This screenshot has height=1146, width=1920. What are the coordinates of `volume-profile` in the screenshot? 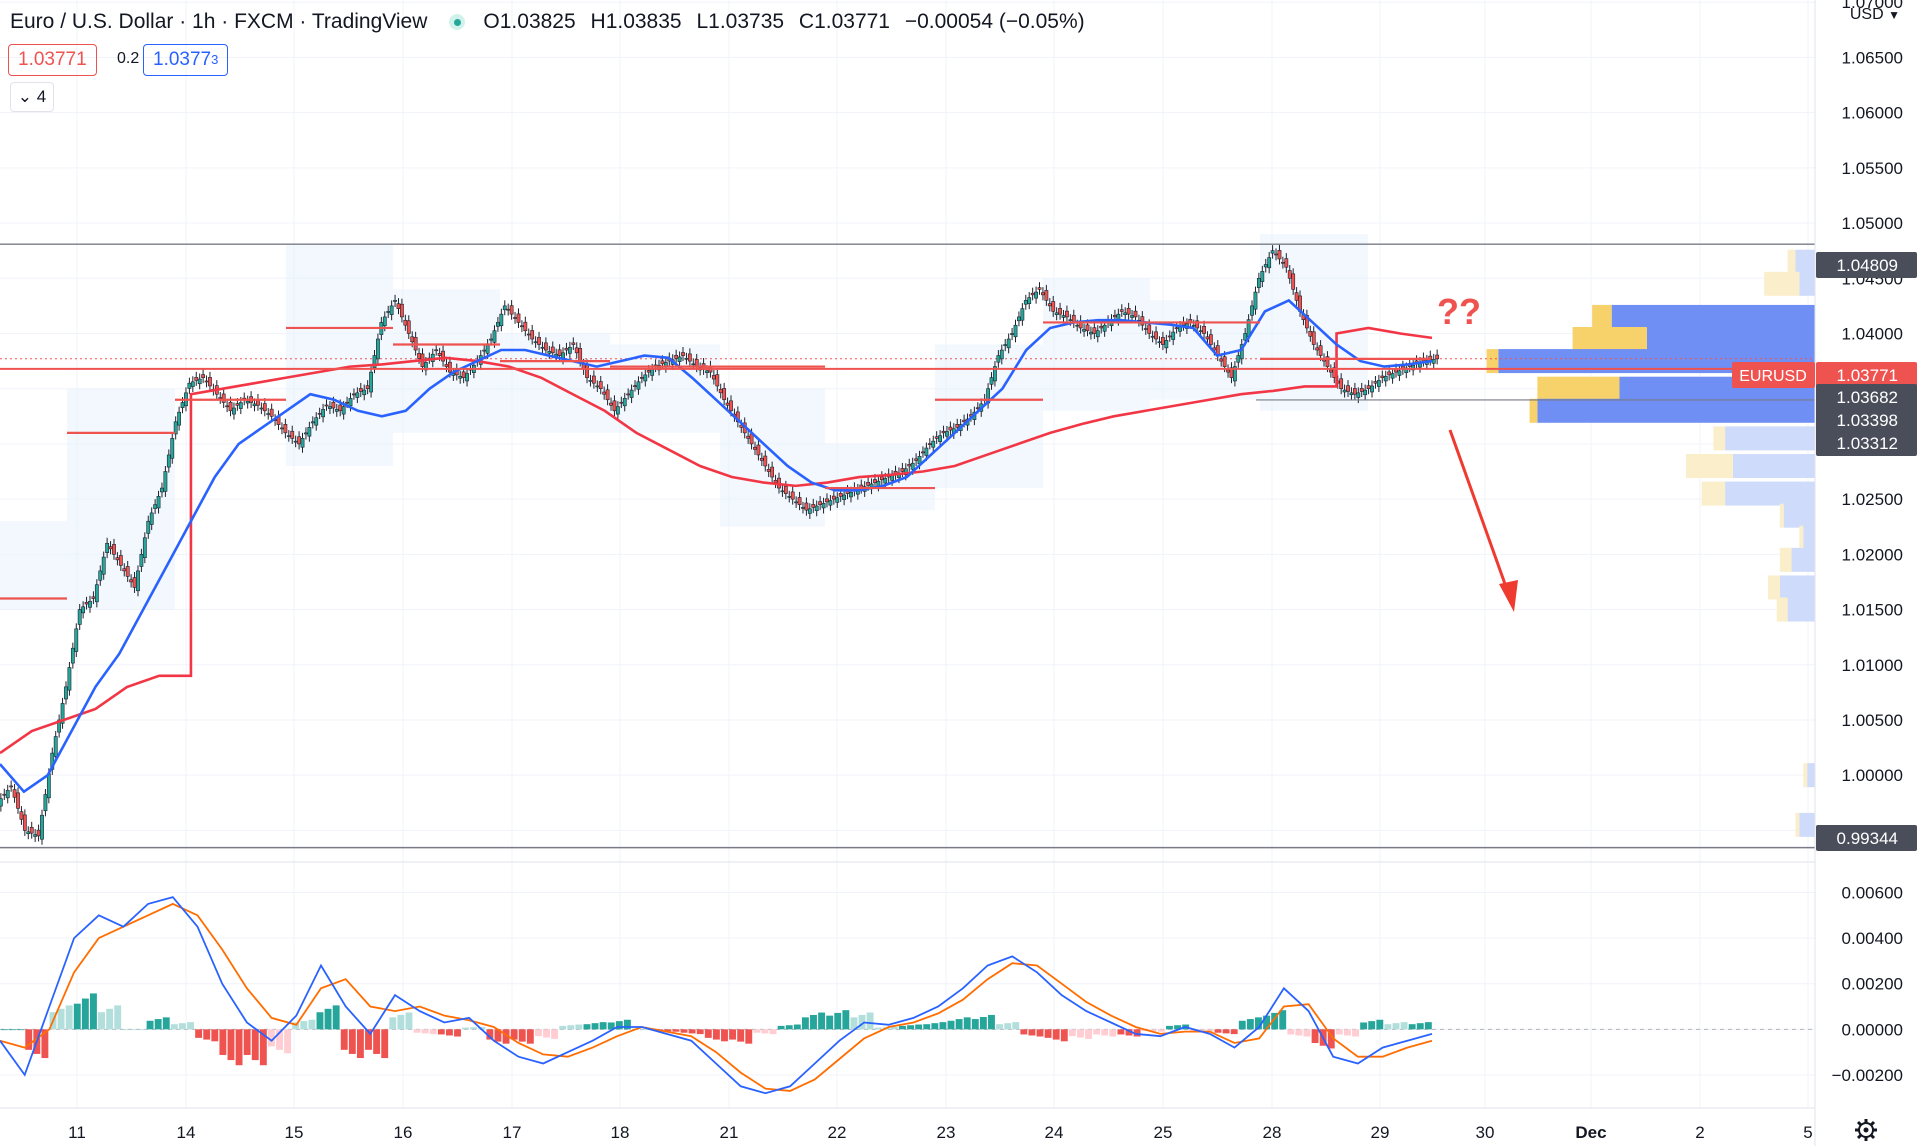 It's located at (1650, 543).